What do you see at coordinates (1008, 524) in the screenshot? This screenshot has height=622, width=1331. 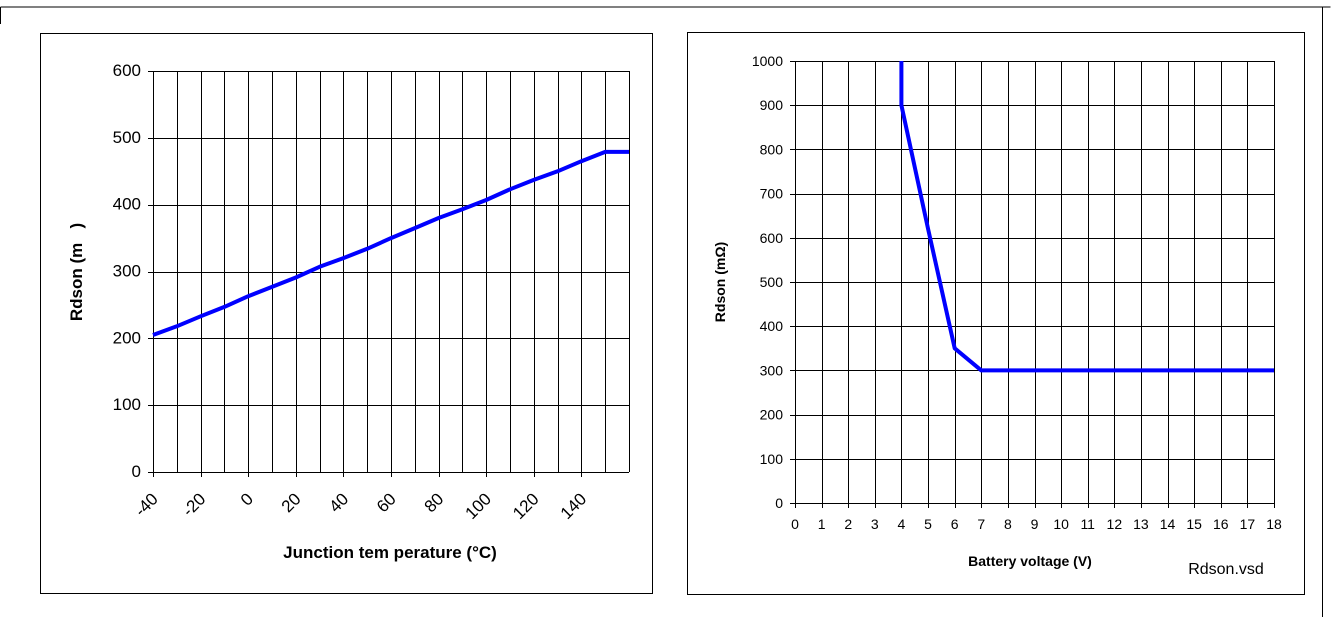 I see `right-chart-xtick-label: 8` at bounding box center [1008, 524].